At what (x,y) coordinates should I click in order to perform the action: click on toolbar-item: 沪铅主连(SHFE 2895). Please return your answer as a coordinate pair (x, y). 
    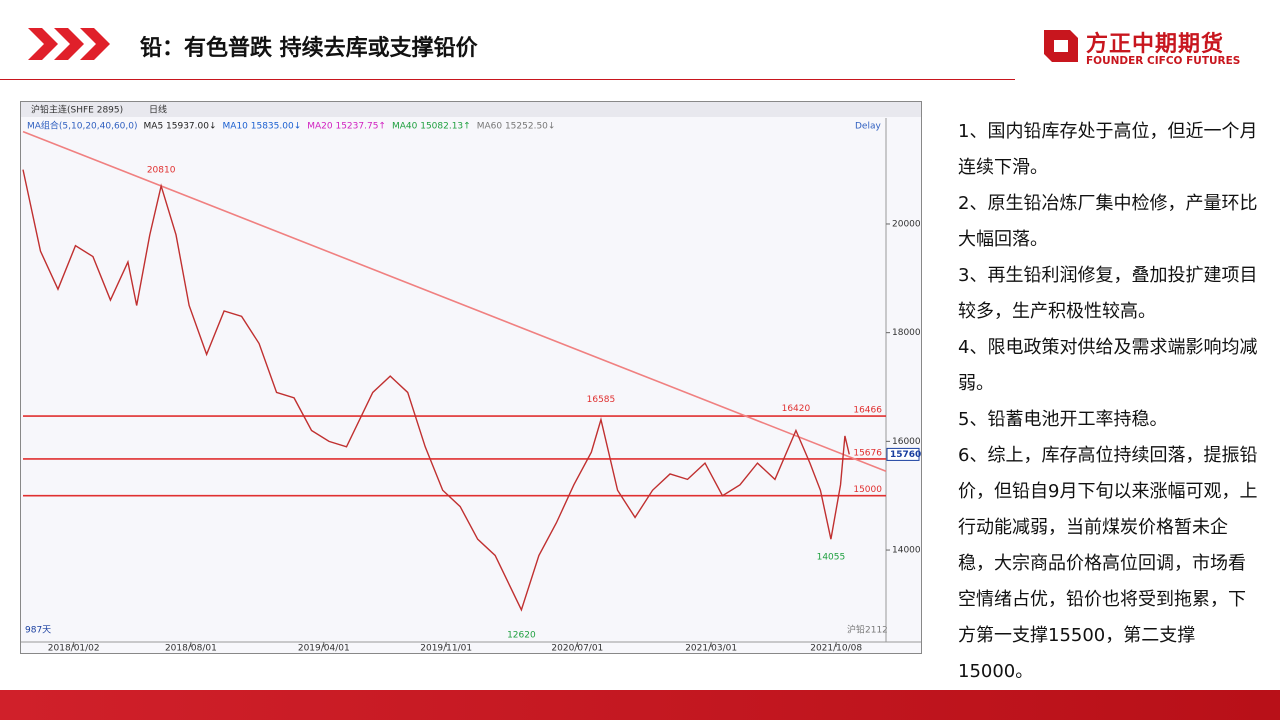
    Looking at the image, I should click on (77, 110).